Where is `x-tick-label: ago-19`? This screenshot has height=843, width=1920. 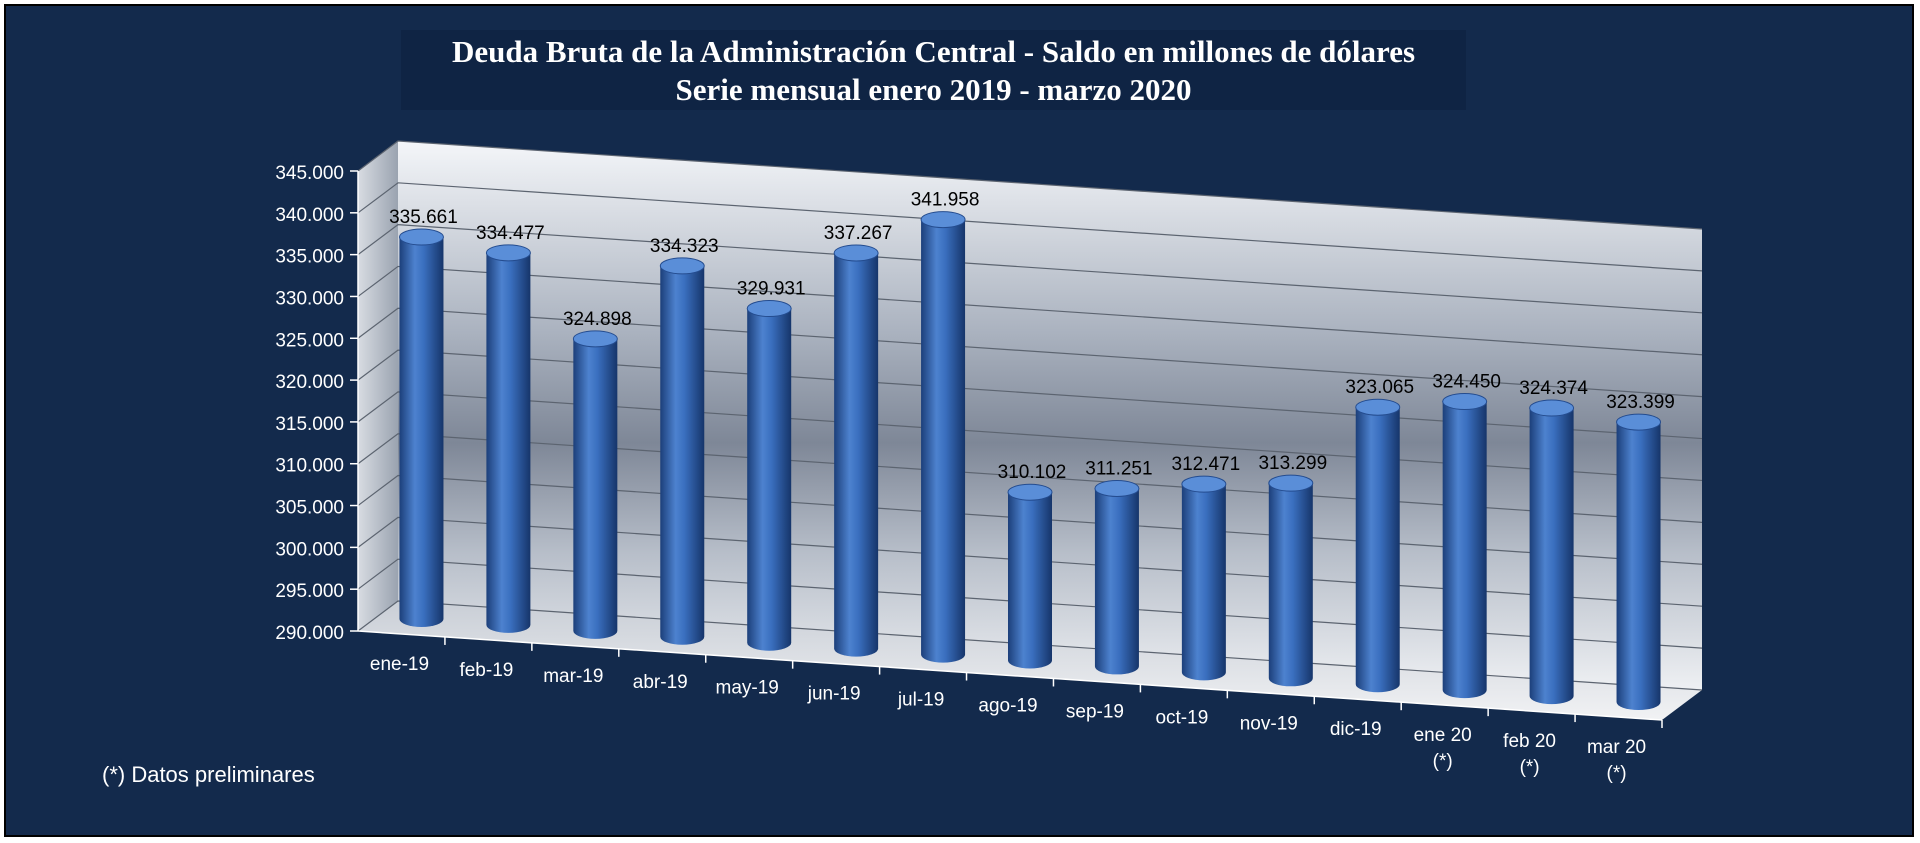 x-tick-label: ago-19 is located at coordinates (1007, 706).